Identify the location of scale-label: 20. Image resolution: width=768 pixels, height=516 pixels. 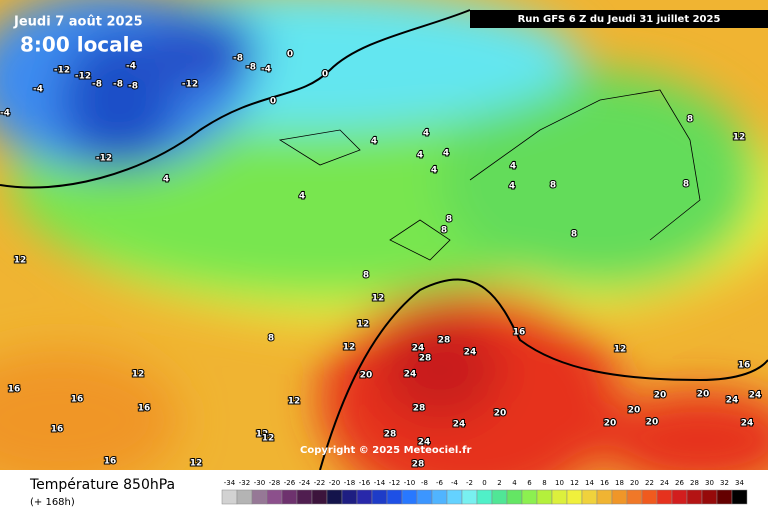
(634, 483).